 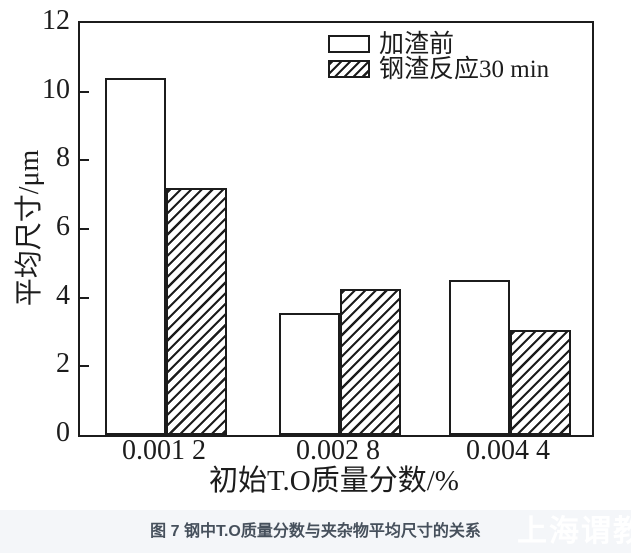 I want to click on figure-caption: 图 7 钢中T.O质量分数与夹杂物平均尺寸的关系, so click(x=315, y=531).